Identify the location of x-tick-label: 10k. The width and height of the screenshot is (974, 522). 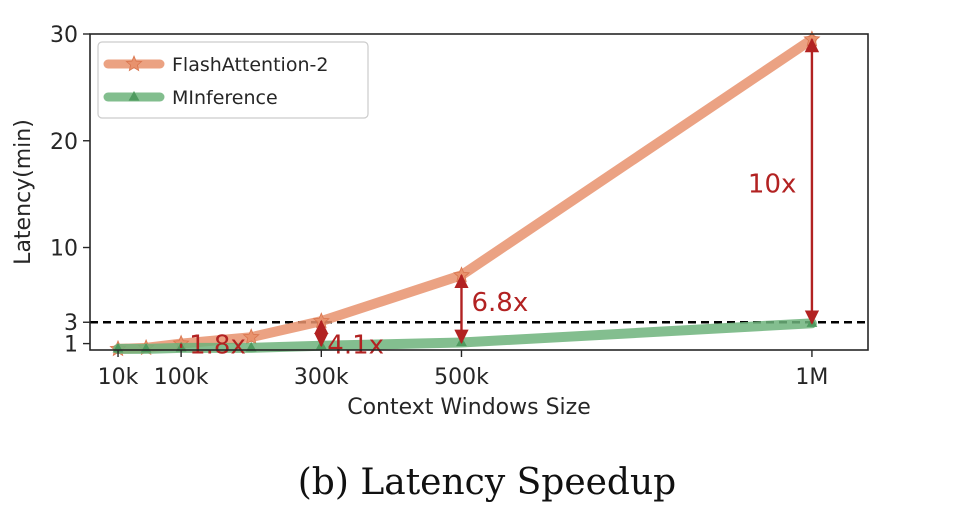
(118, 377).